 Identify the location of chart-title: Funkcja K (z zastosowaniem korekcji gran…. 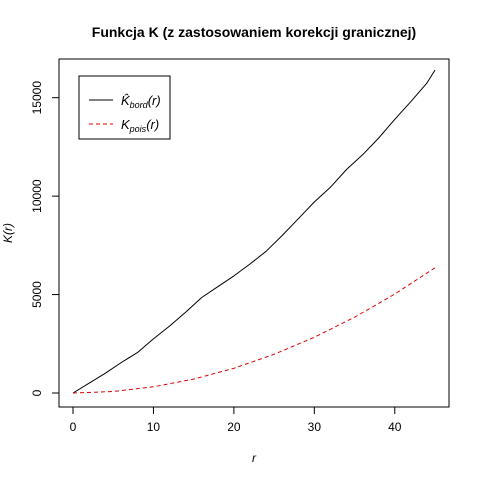
(254, 32).